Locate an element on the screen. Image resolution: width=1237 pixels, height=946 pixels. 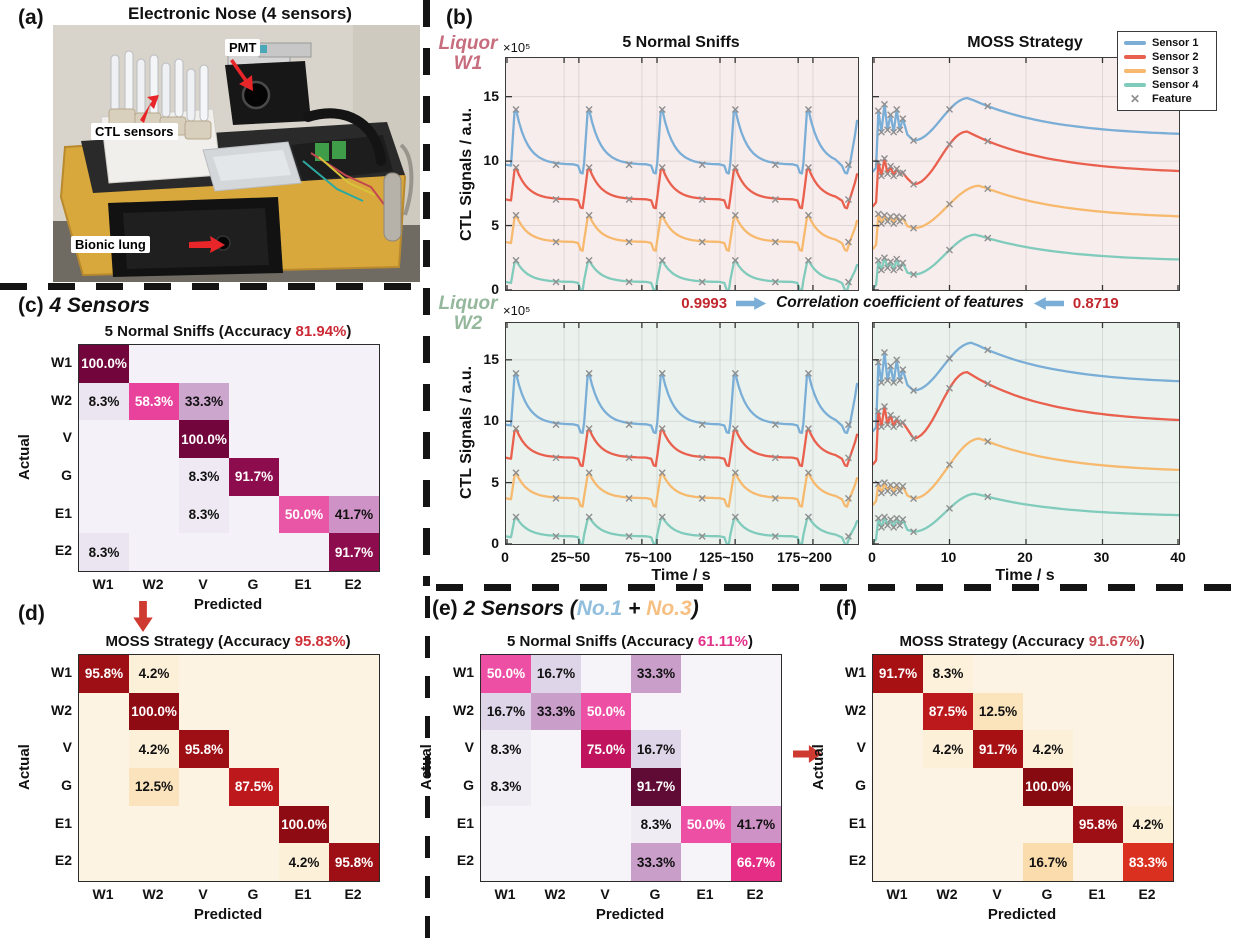
panel-a-label: (a) is located at coordinates (31, 17).